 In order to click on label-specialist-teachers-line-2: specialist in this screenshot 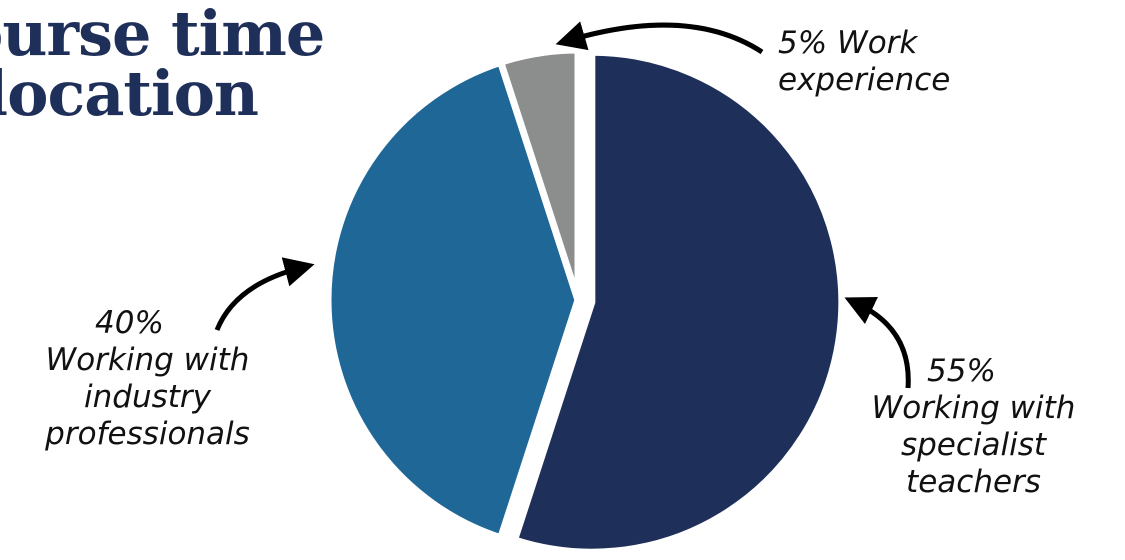, I will do `click(973, 445)`.